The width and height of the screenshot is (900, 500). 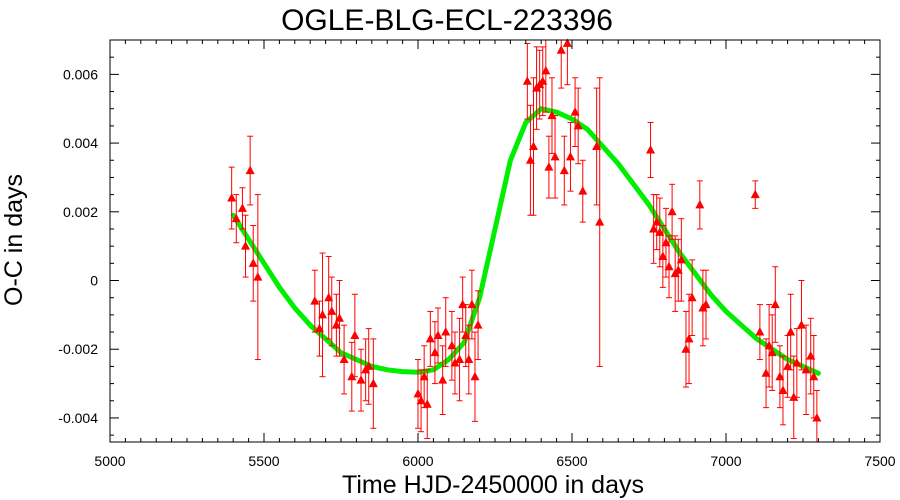 What do you see at coordinates (571, 461) in the screenshot?
I see `x-tick-label: 6500` at bounding box center [571, 461].